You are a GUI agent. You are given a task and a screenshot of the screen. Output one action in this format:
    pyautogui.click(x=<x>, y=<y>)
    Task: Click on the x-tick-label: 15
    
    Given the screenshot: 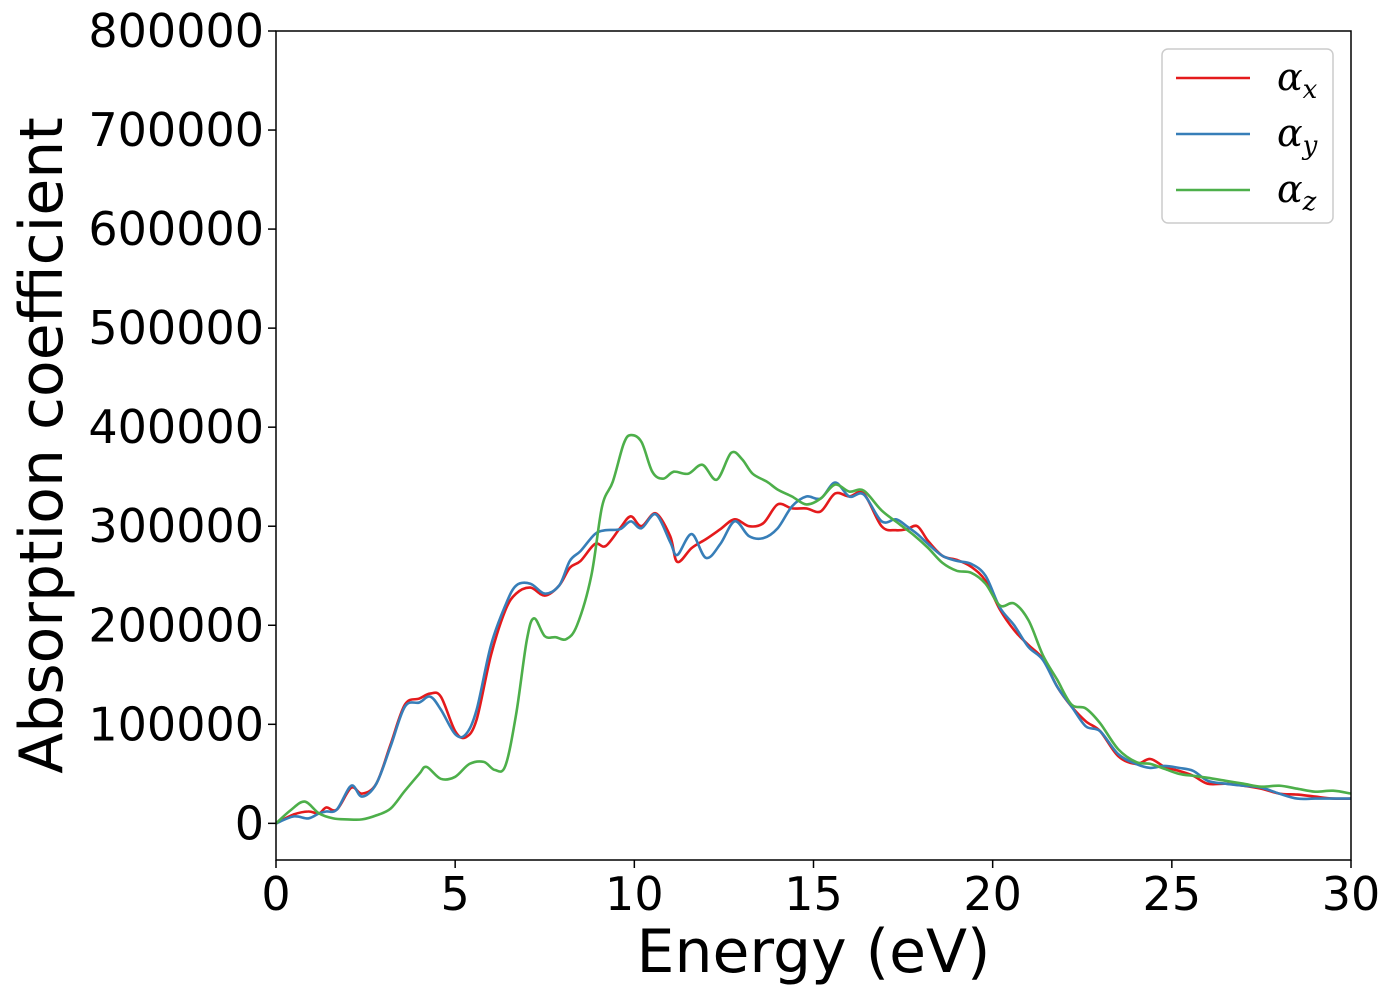 What is the action you would take?
    pyautogui.click(x=813, y=894)
    